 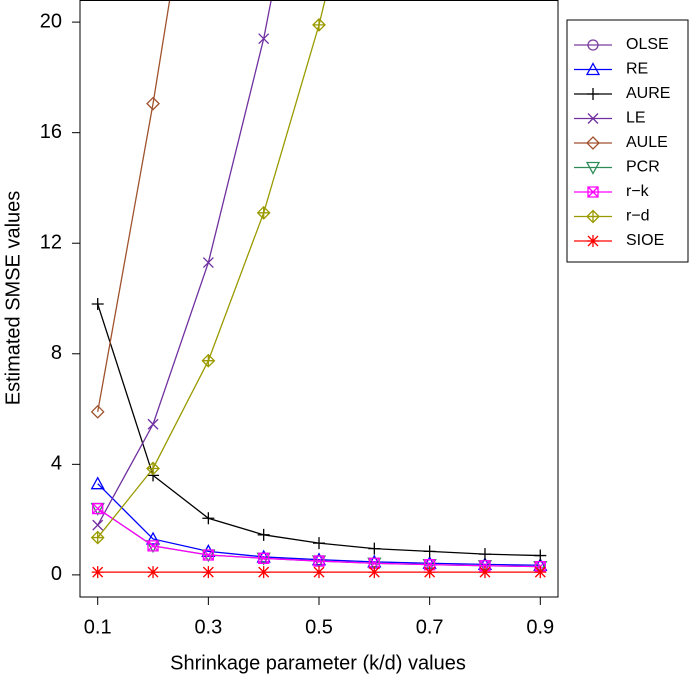 What do you see at coordinates (638, 216) in the screenshot?
I see `legend-label: r−d` at bounding box center [638, 216].